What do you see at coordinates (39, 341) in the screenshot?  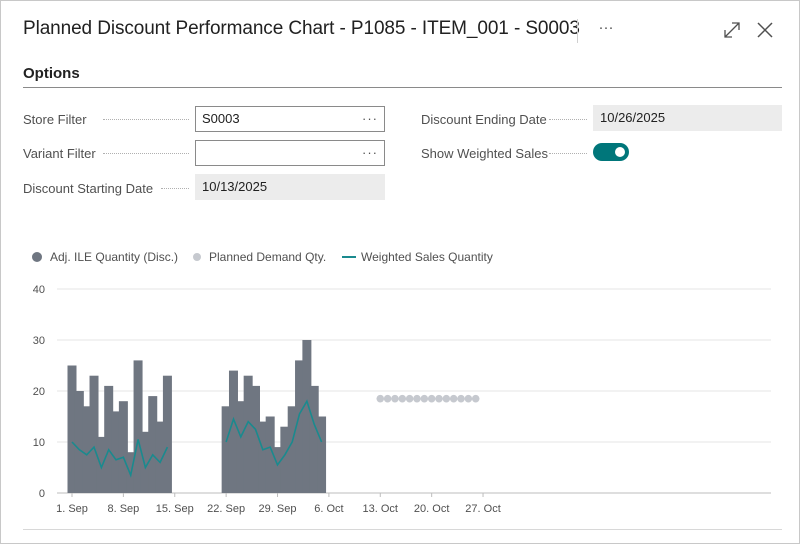 I see `y-tick-label: 30` at bounding box center [39, 341].